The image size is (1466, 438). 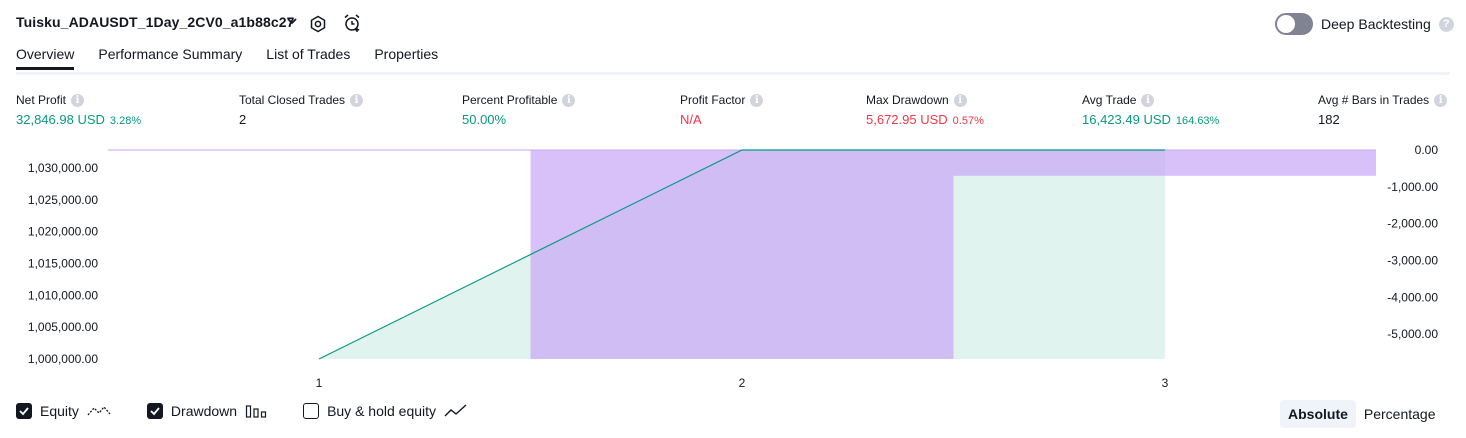 I want to click on right-axis-tick: -1,000.00, so click(x=1412, y=187).